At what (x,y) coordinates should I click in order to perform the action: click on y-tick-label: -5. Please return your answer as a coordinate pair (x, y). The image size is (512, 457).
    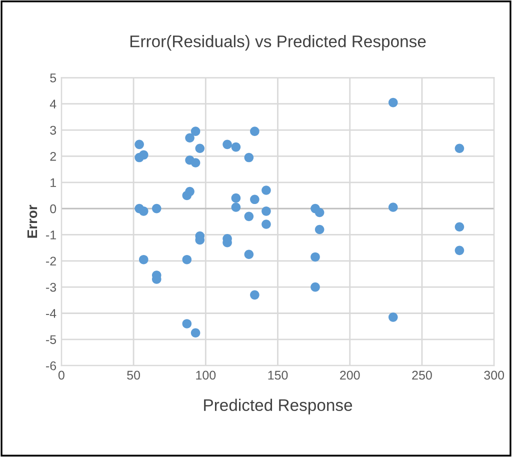
    Looking at the image, I should click on (51, 339).